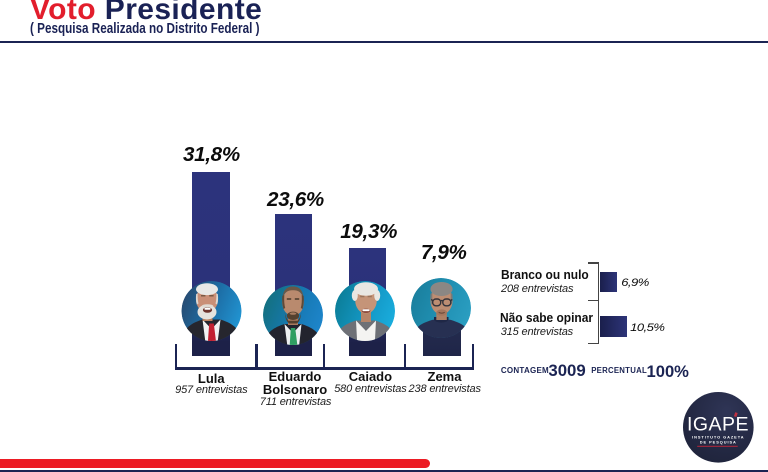 This screenshot has height=472, width=768. Describe the element at coordinates (718, 437) in the screenshot. I see `svg-text: INSTITUTO GAZETA` at that location.